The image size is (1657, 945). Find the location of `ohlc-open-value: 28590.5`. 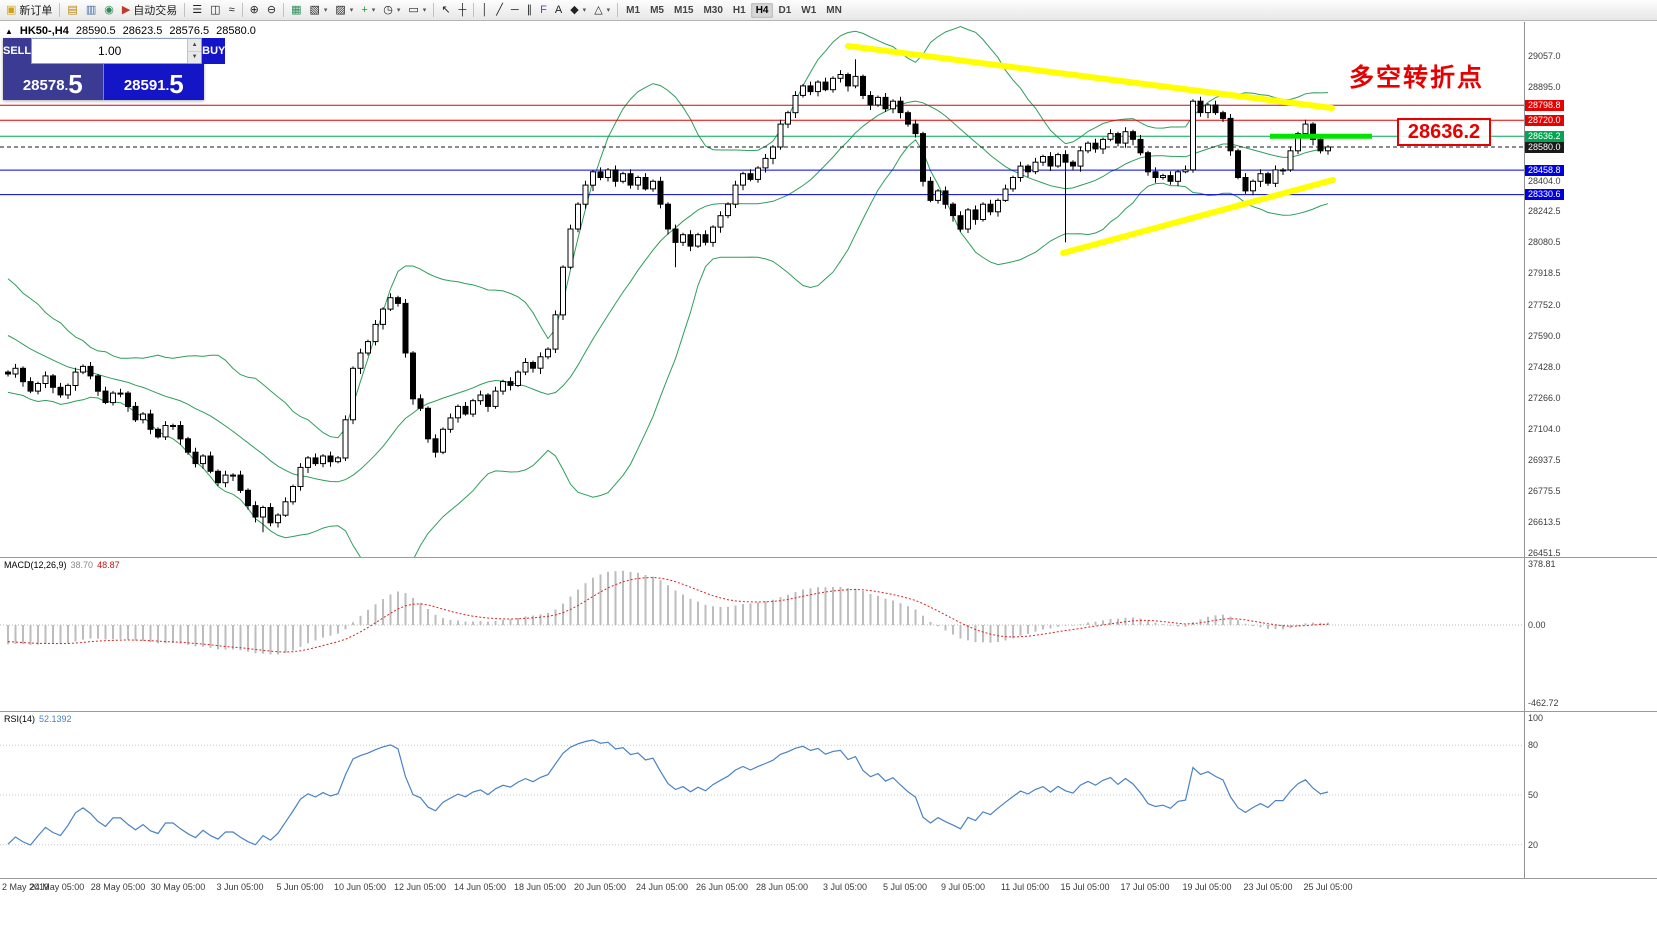

ohlc-open-value: 28590.5 is located at coordinates (95, 31).